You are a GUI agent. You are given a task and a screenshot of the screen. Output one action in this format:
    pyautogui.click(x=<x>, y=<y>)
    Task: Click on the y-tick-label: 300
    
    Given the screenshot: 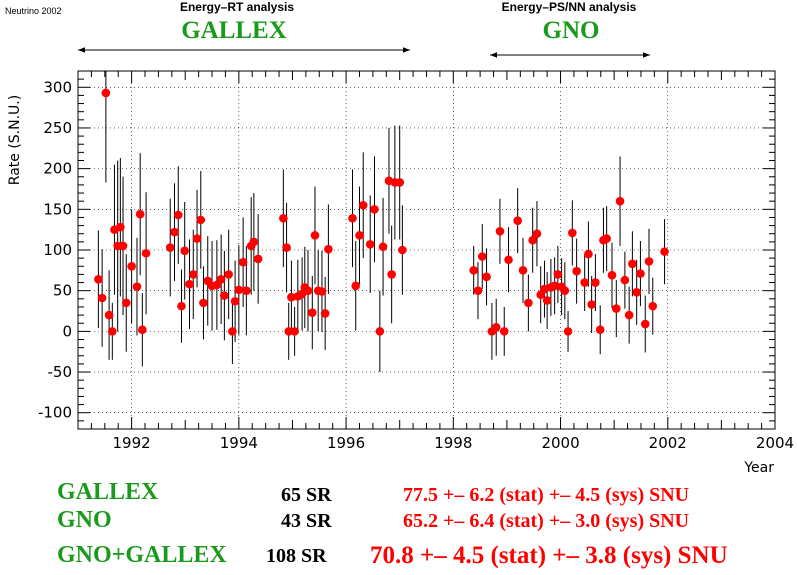 What is the action you would take?
    pyautogui.click(x=57, y=87)
    